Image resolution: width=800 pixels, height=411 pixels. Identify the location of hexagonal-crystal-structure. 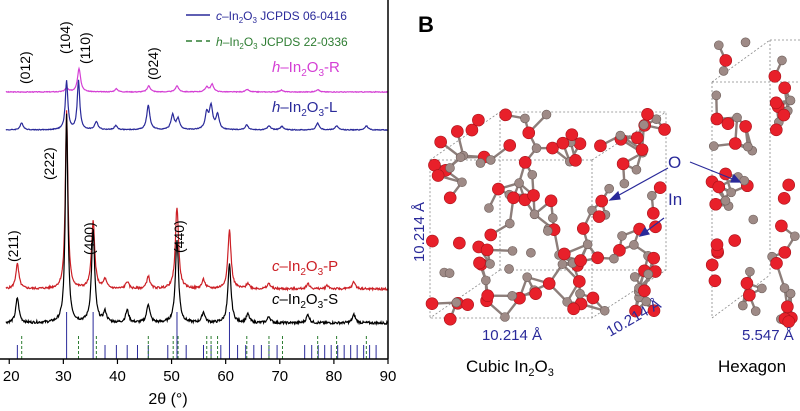
(752, 182).